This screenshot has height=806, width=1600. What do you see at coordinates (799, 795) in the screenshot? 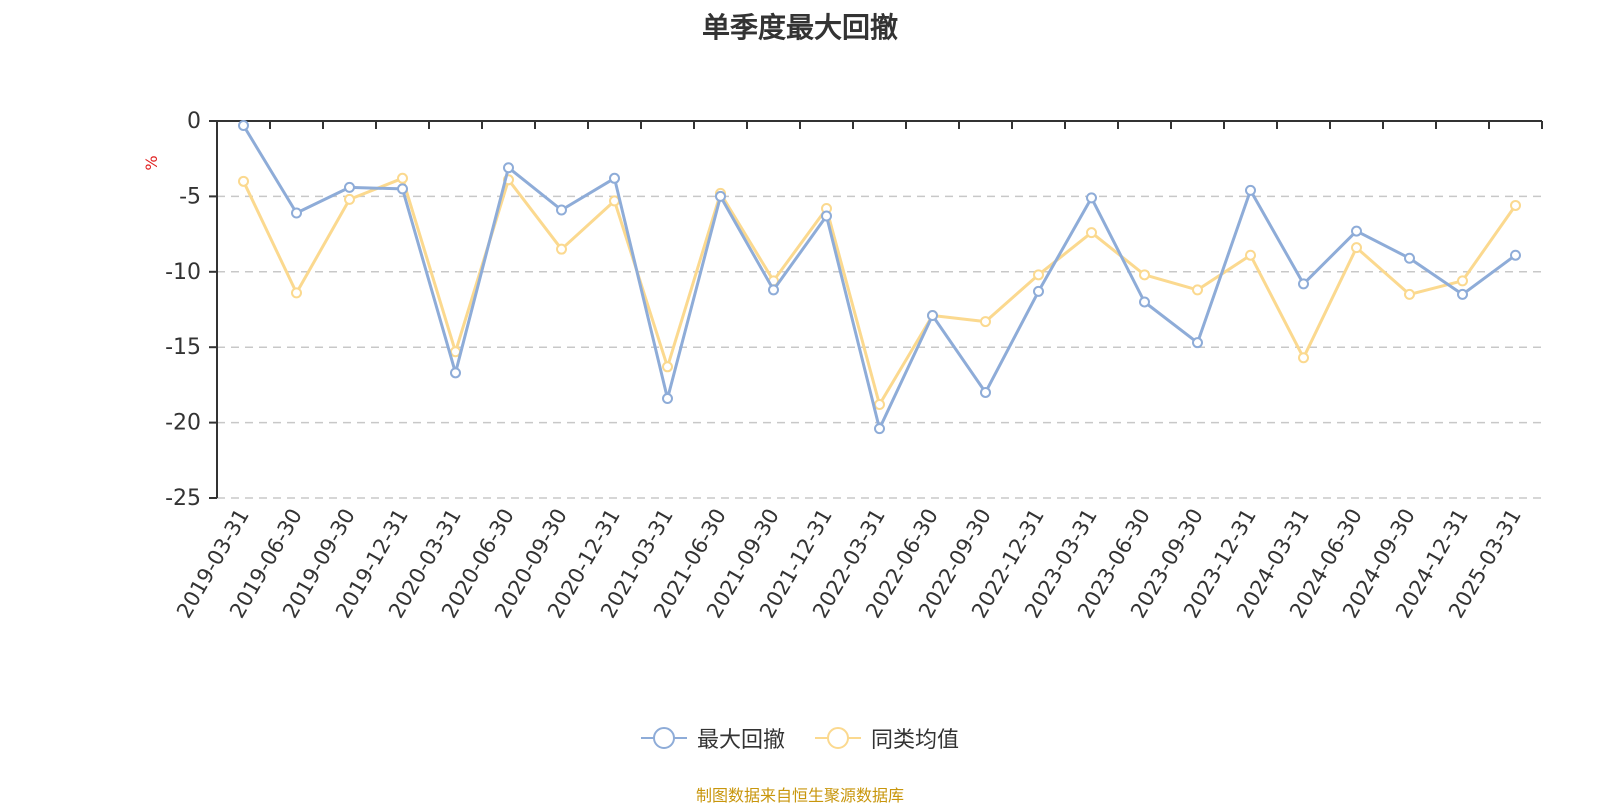
I see `source-note: 制图数据来自恒生聚源数据库` at bounding box center [799, 795].